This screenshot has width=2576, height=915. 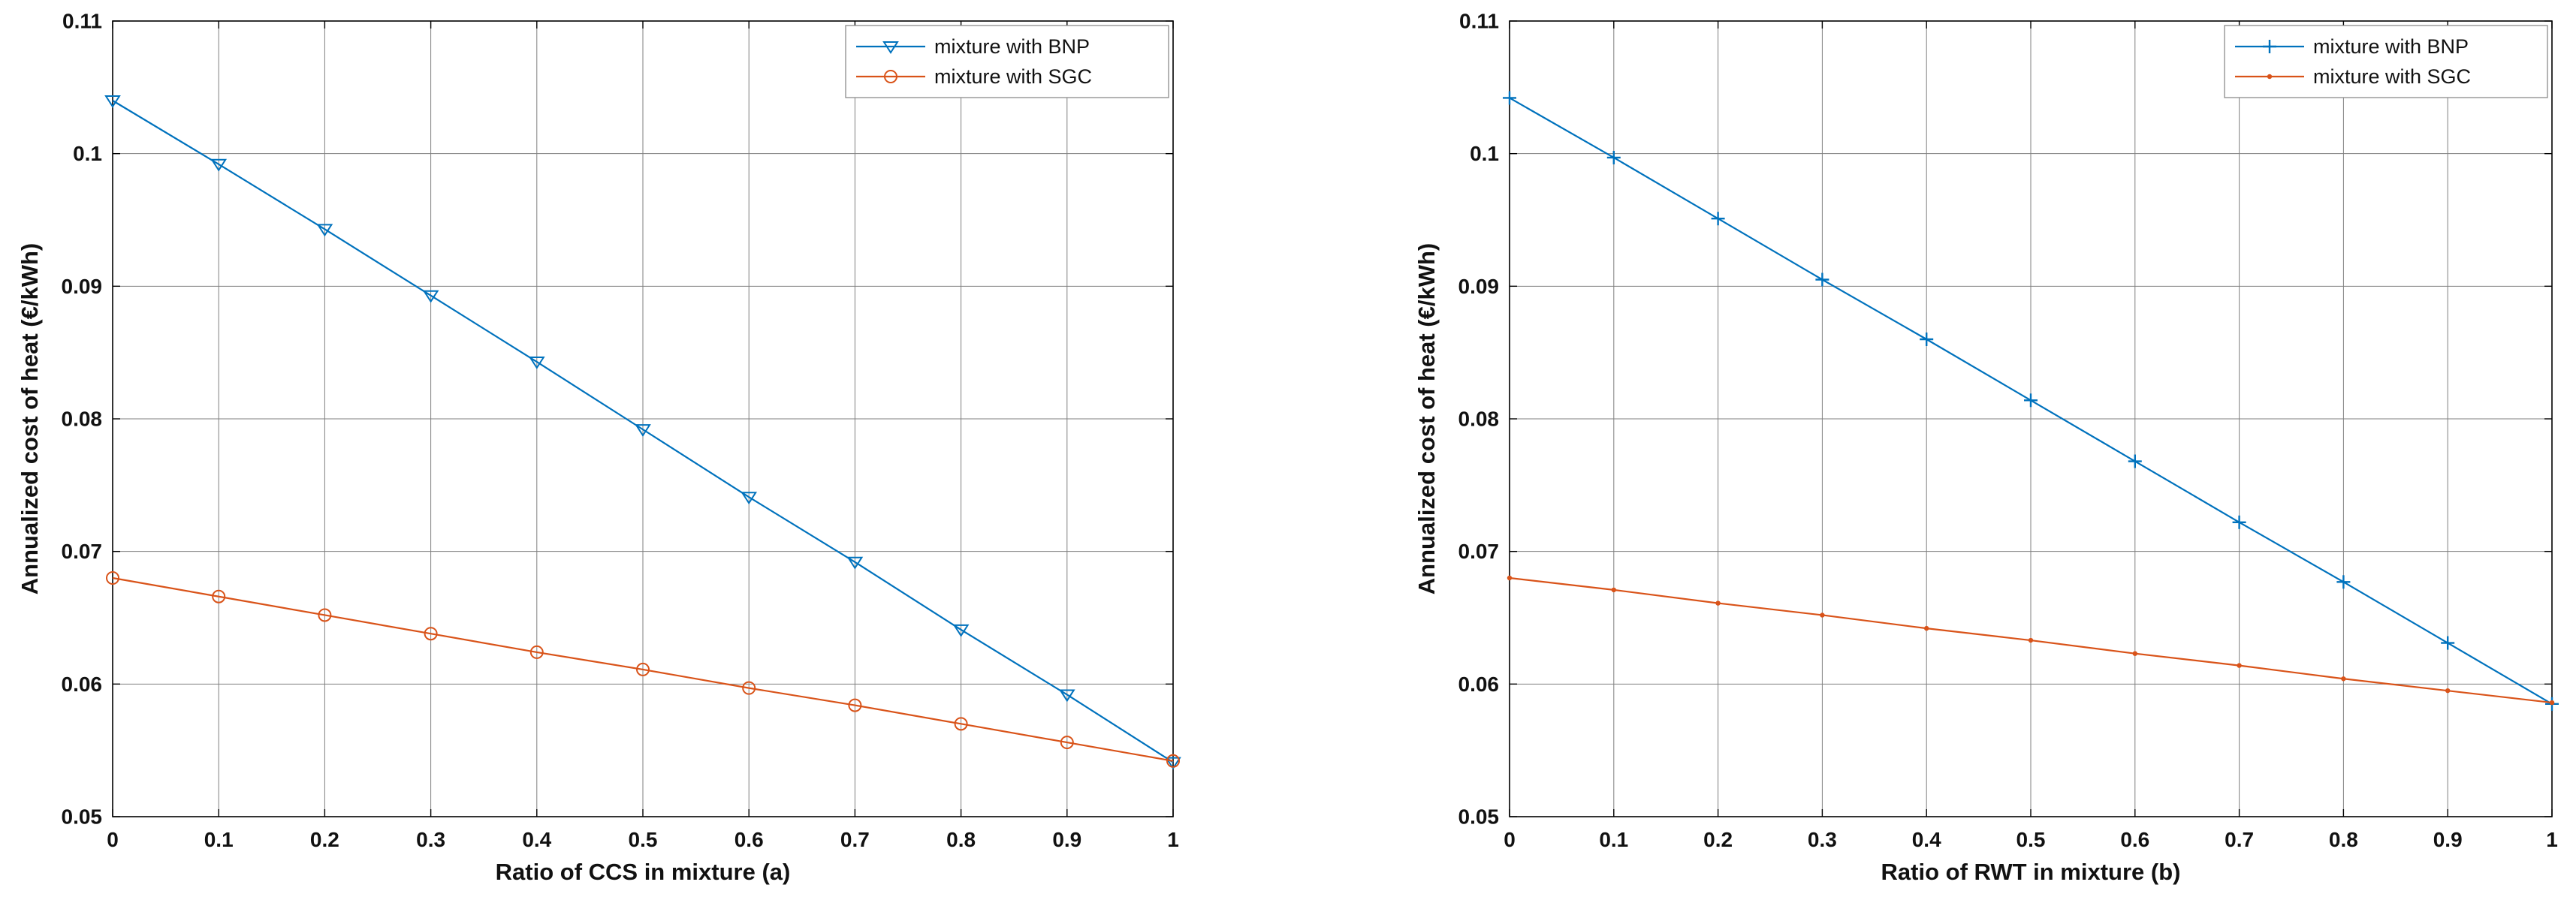 What do you see at coordinates (1479, 551) in the screenshot?
I see `y-tick-label: 0.07` at bounding box center [1479, 551].